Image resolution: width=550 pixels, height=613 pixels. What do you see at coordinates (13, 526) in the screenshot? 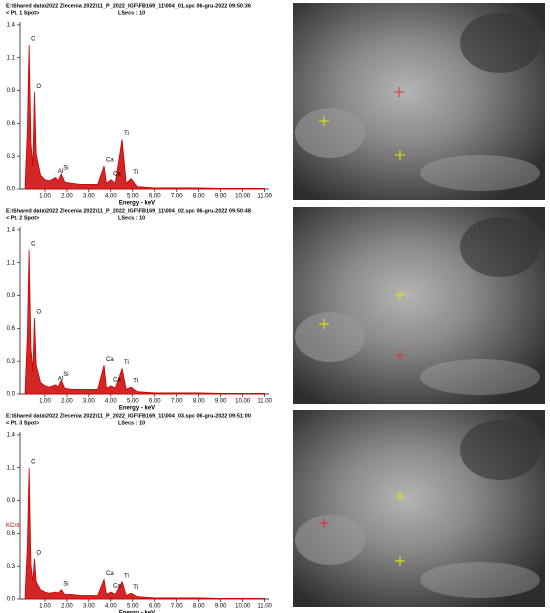
I see `y-axis-label: KCnt` at bounding box center [13, 526].